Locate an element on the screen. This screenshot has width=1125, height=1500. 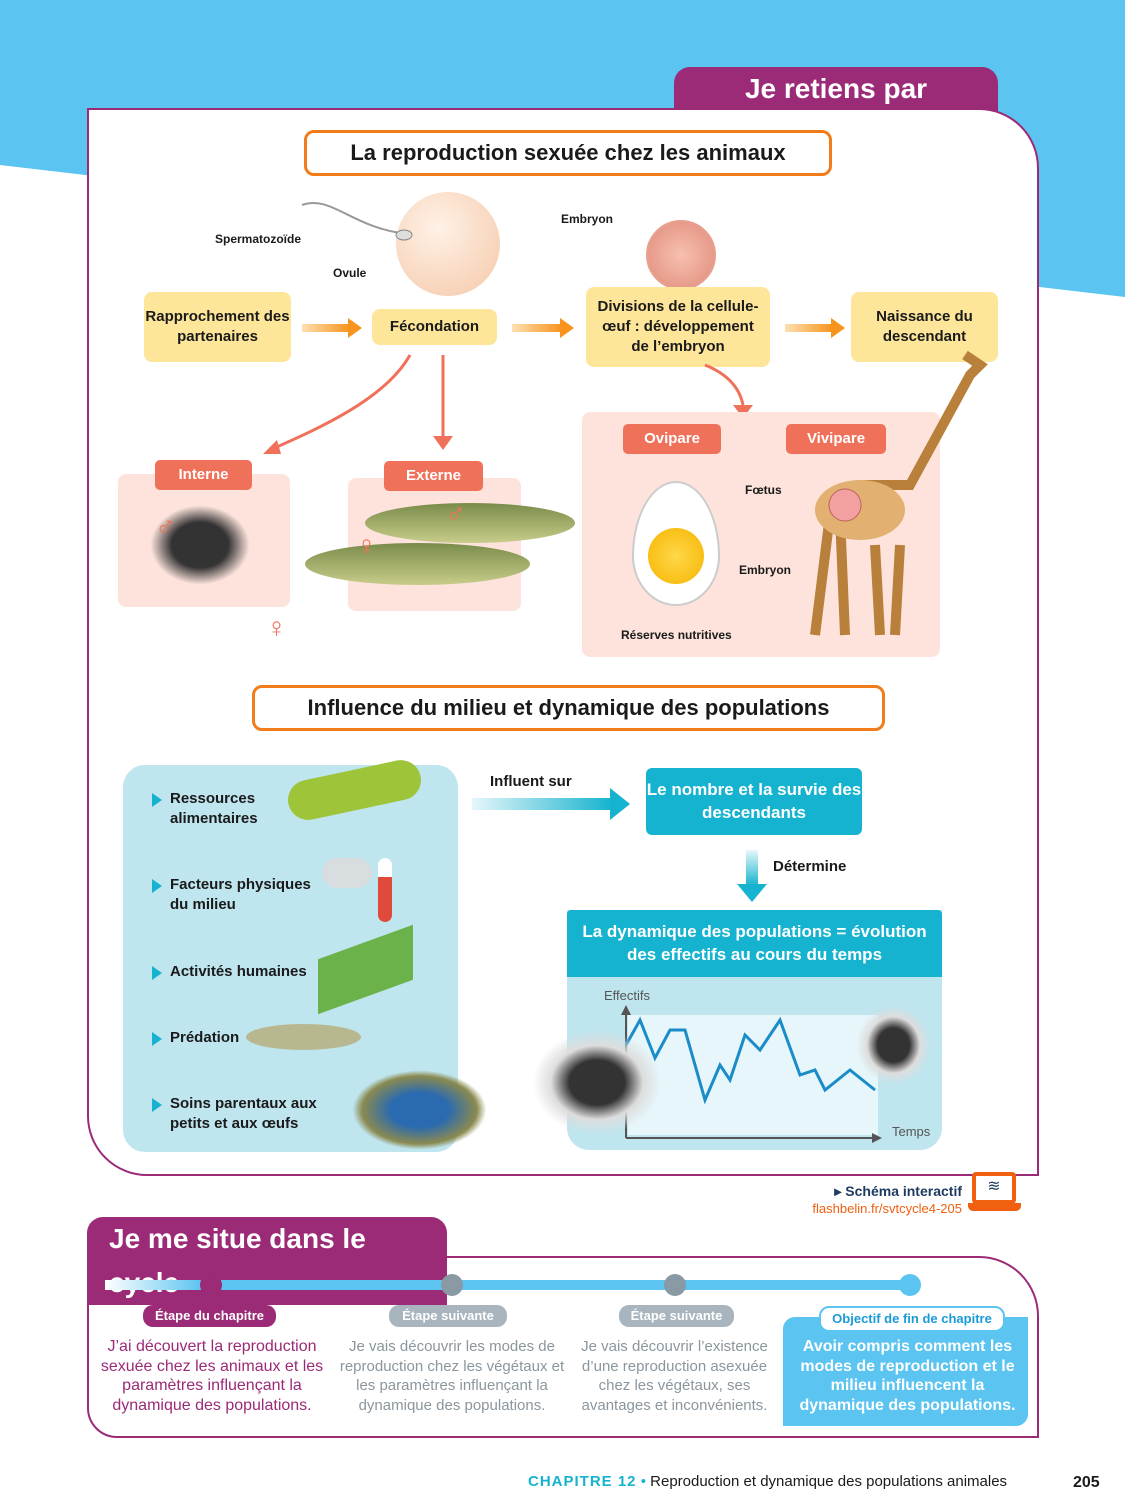
factor-soins: Soins parentaux aux petits et aux œufs is located at coordinates (252, 1114).